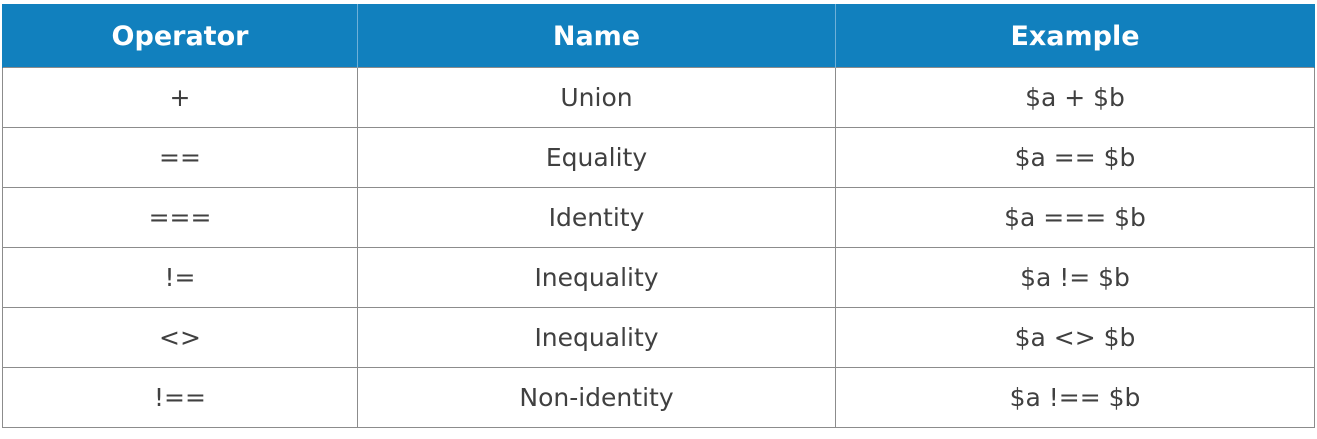 This screenshot has width=1317, height=439. I want to click on operator-cell: <>, so click(180, 337).